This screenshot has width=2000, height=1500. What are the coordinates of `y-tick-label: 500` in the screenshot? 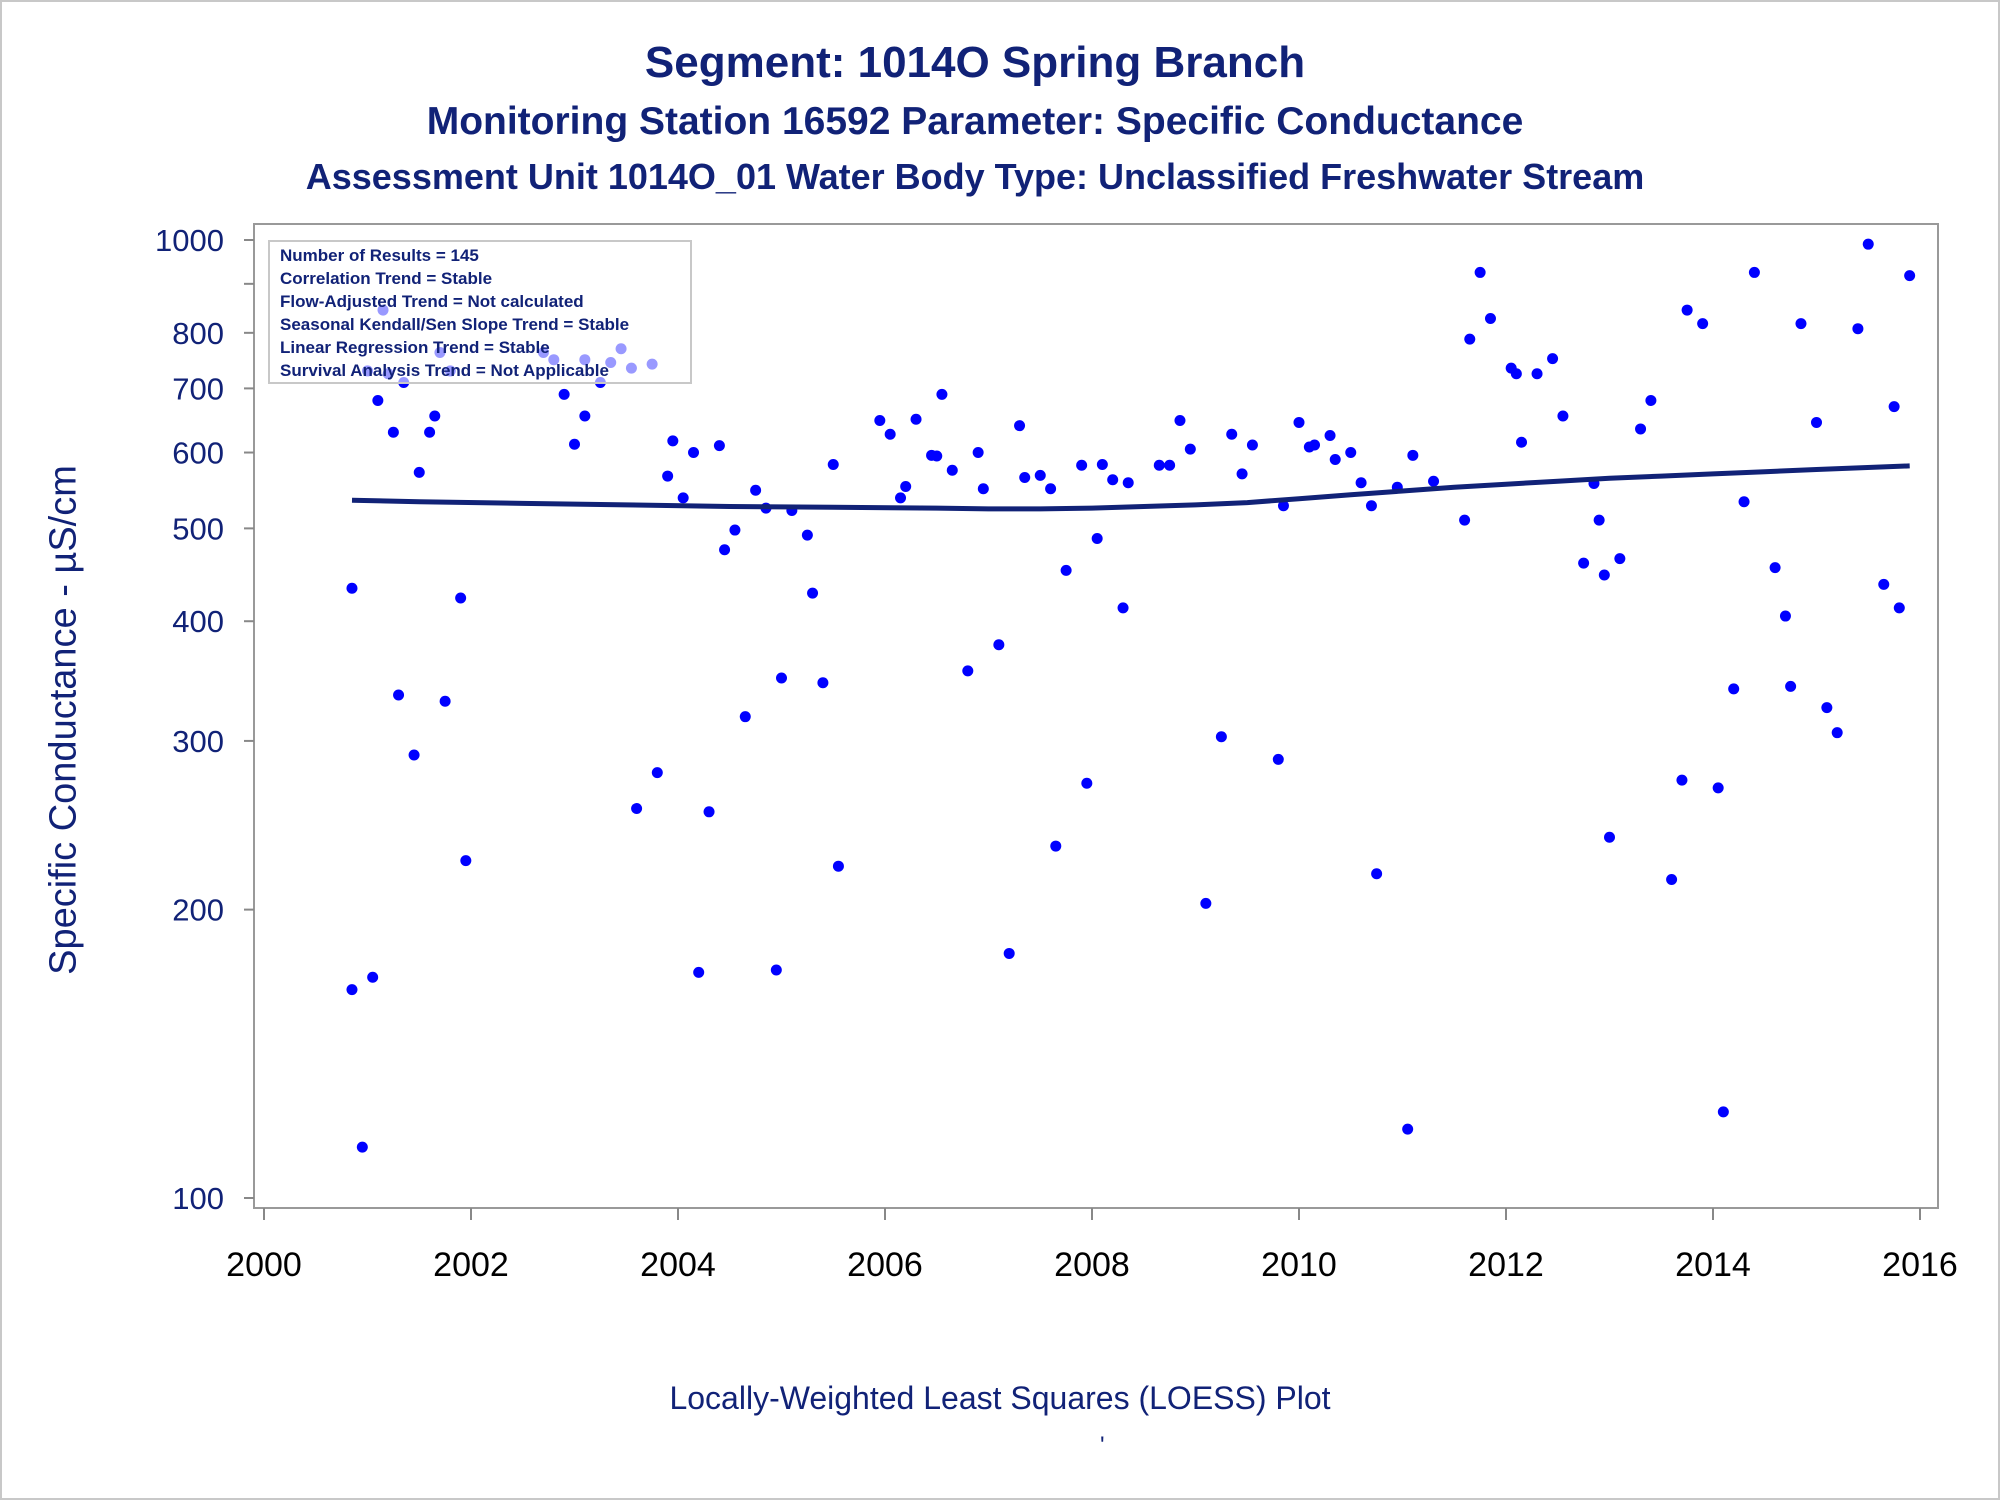 It's located at (198, 528).